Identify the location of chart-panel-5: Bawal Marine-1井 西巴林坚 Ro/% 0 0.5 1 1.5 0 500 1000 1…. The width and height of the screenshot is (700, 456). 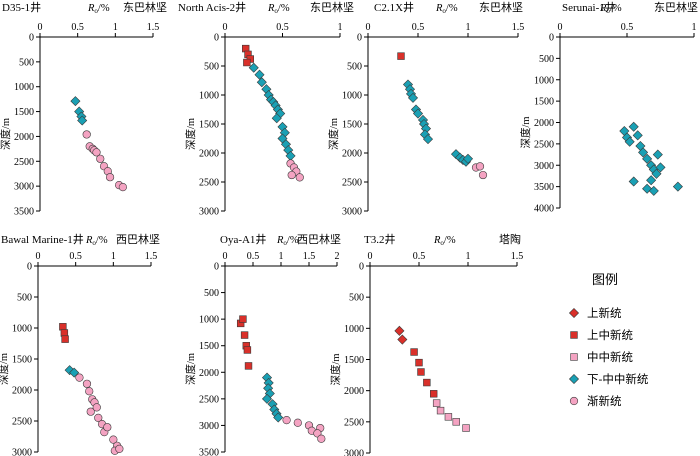
(80, 344).